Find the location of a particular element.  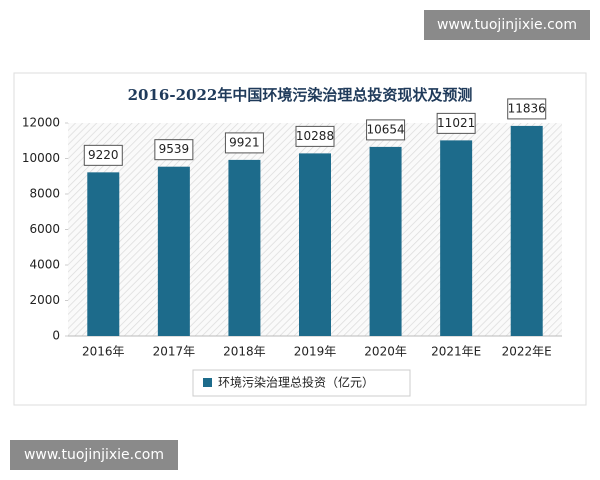

x-tick-label: 2016年 is located at coordinates (103, 352).